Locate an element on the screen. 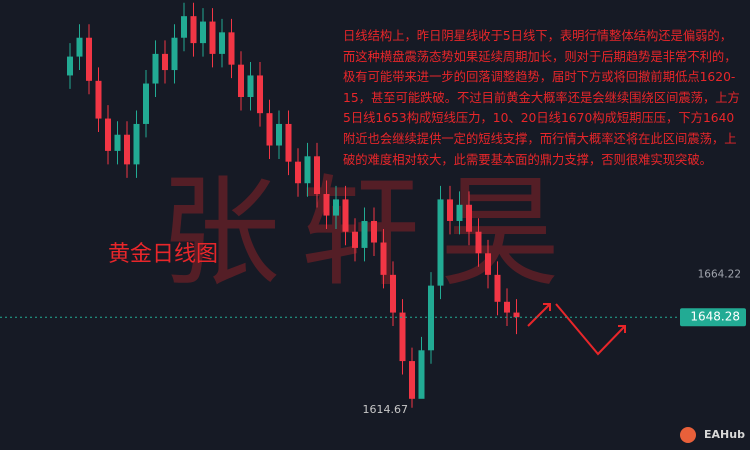 This screenshot has height=450, width=750. chart-title: 黄金日线图 is located at coordinates (163, 254).